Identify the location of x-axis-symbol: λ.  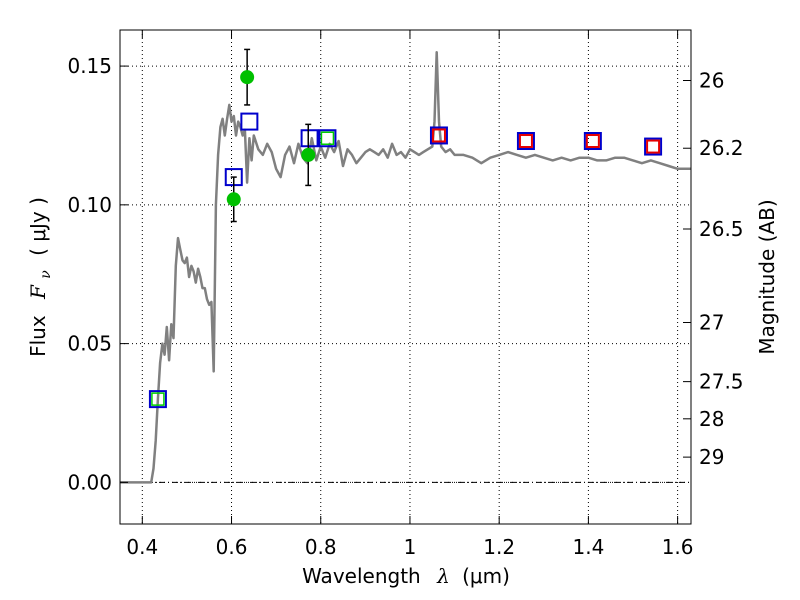
(443, 576).